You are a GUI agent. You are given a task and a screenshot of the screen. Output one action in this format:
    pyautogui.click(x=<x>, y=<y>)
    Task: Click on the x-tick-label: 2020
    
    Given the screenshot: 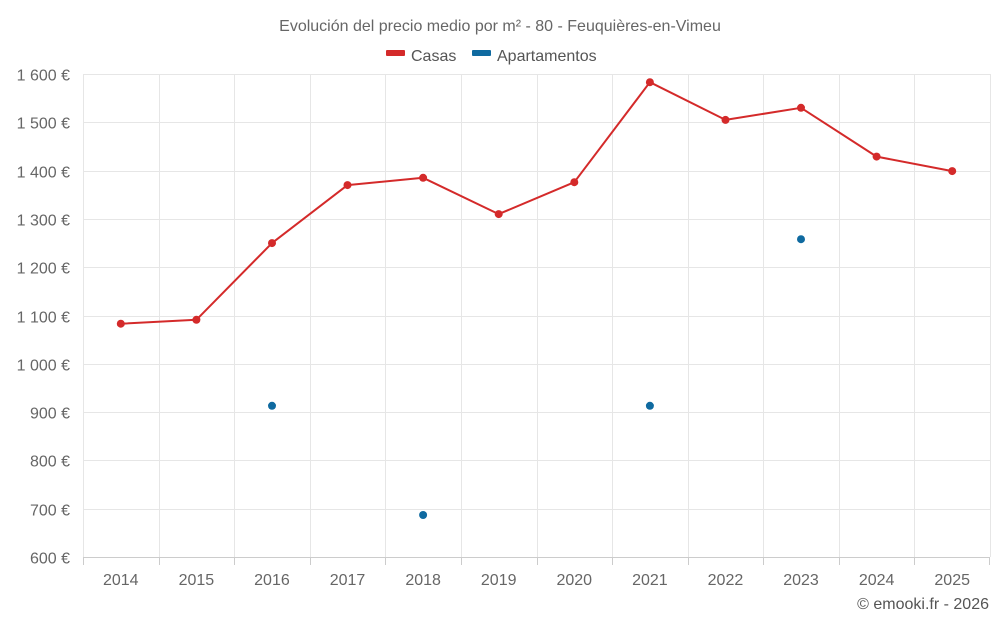 What is the action you would take?
    pyautogui.click(x=574, y=580)
    